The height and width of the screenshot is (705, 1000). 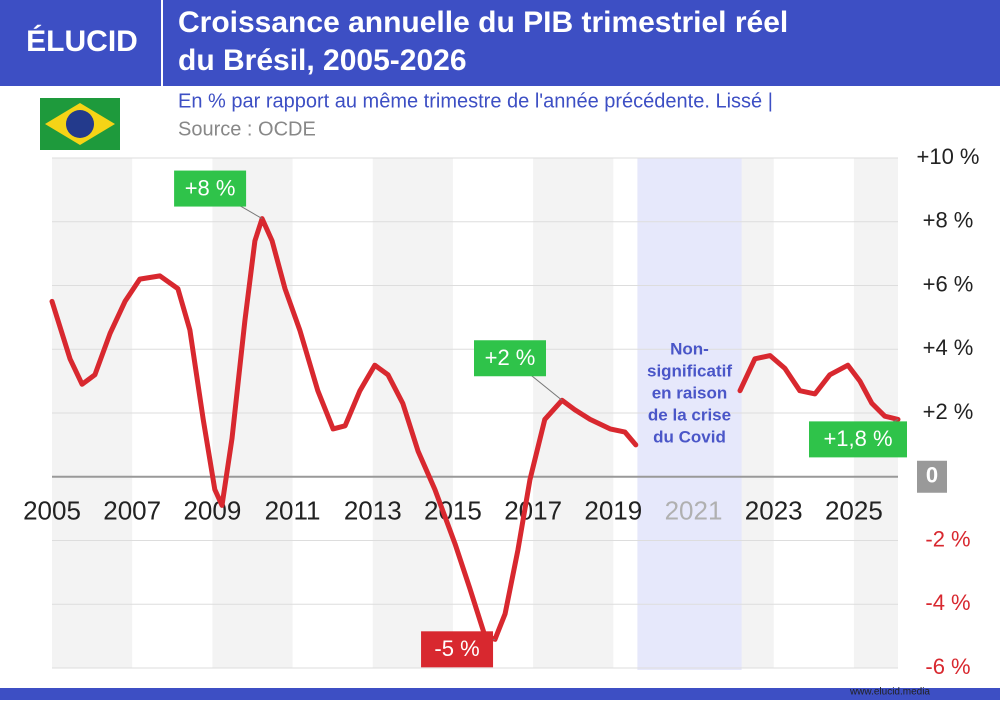 I want to click on x-tick-label: 2007, so click(x=132, y=511).